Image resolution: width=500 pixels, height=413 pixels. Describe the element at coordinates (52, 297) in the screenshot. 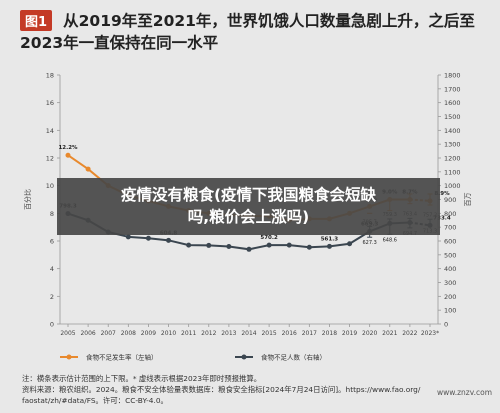

I see `left-tick-label: 2` at that location.